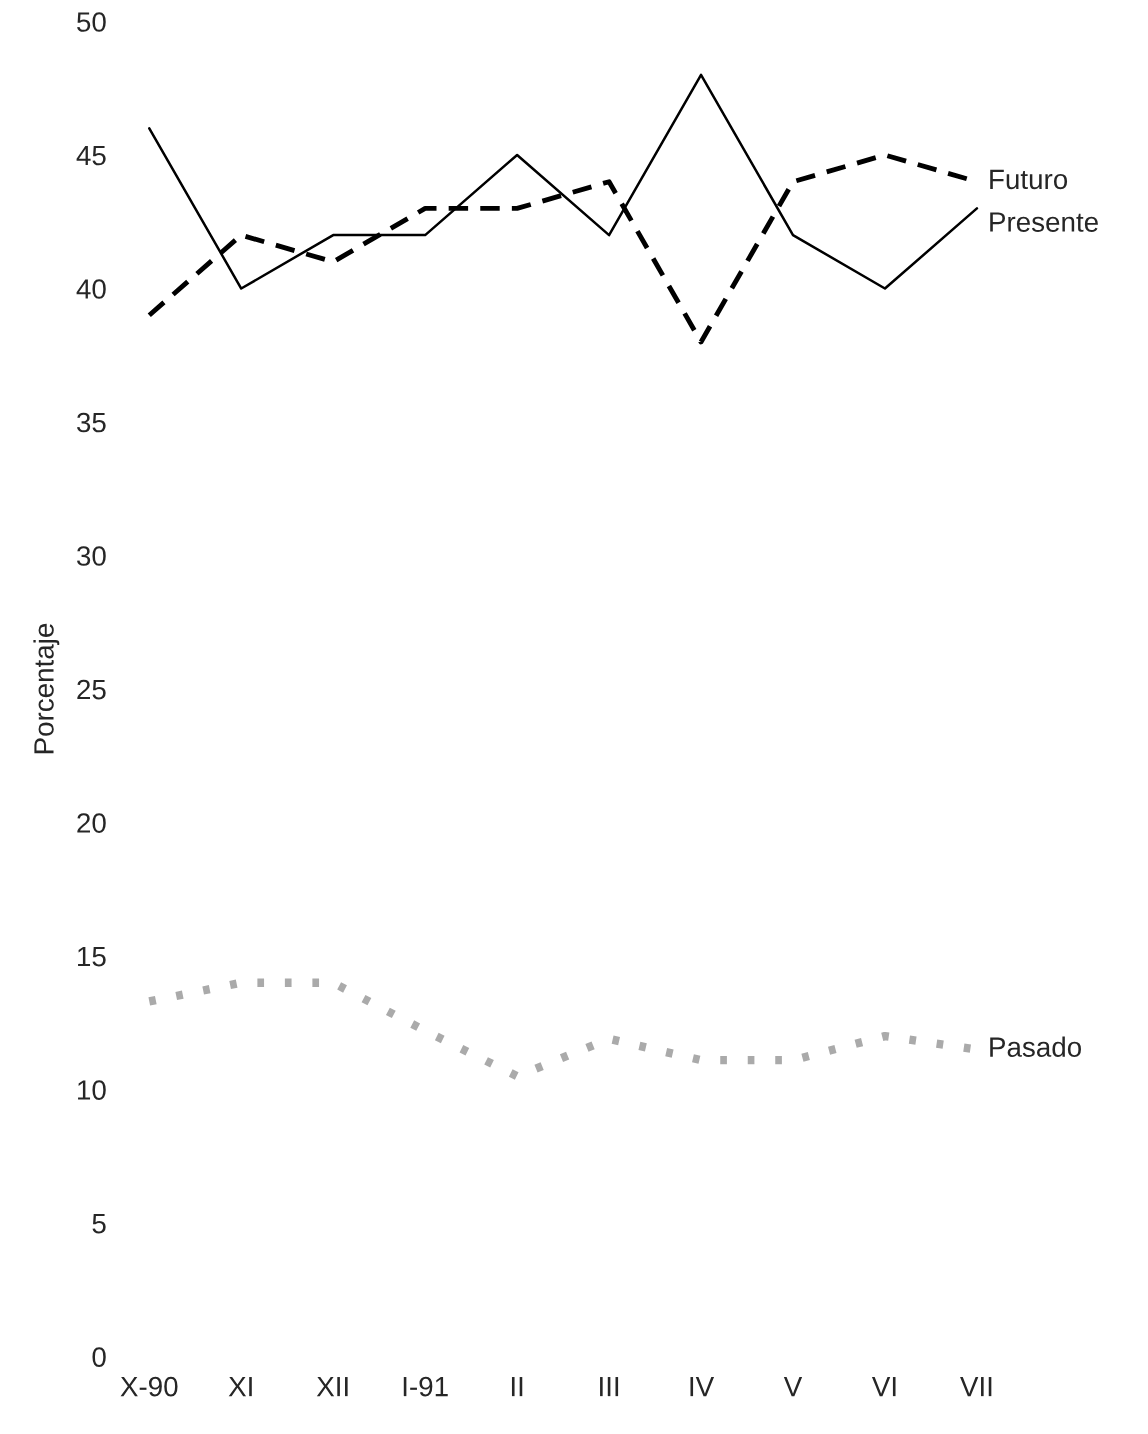 The height and width of the screenshot is (1434, 1148). Describe the element at coordinates (793, 1387) in the screenshot. I see `x-tick-label: V` at that location.